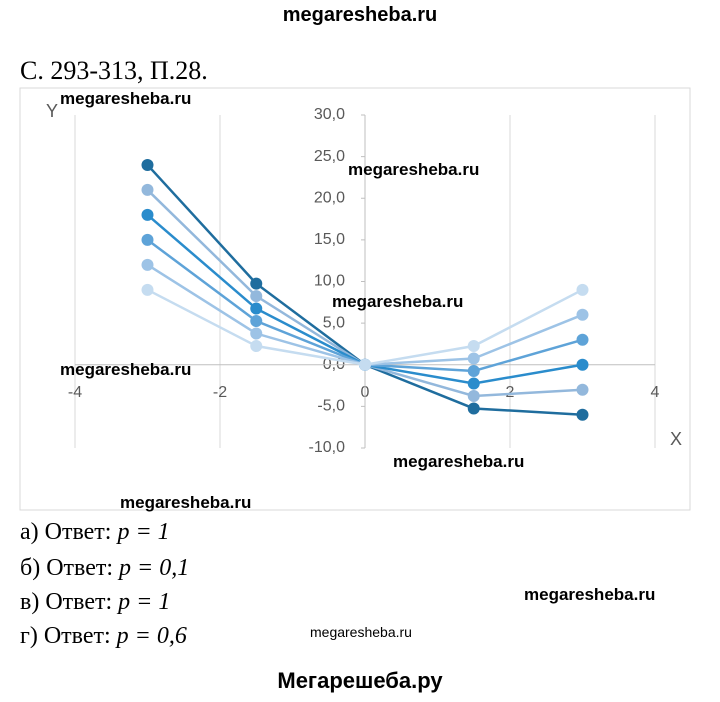  What do you see at coordinates (66, 602) in the screenshot?
I see `answer-prefix: в) Ответ:` at bounding box center [66, 602].